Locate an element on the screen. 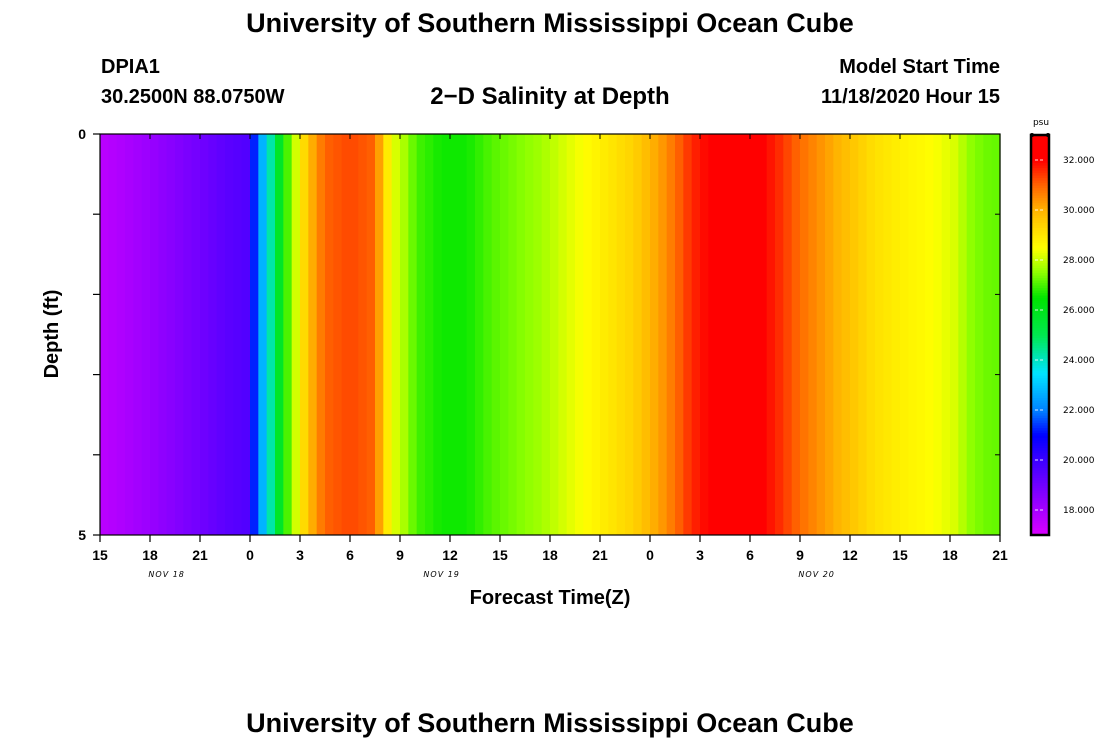 Image resolution: width=1100 pixels, height=750 pixels. colorbar-tick-label: 24.000 is located at coordinates (1079, 361).